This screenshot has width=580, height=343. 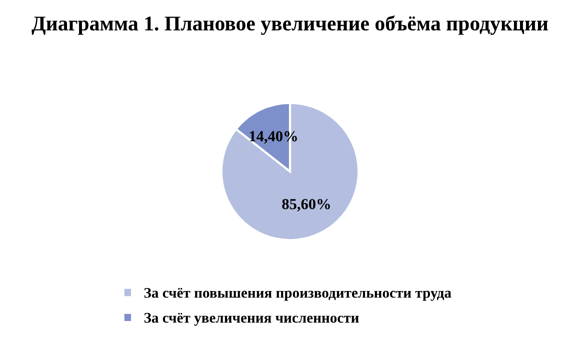 What do you see at coordinates (290, 172) in the screenshot?
I see `pie-slice` at bounding box center [290, 172].